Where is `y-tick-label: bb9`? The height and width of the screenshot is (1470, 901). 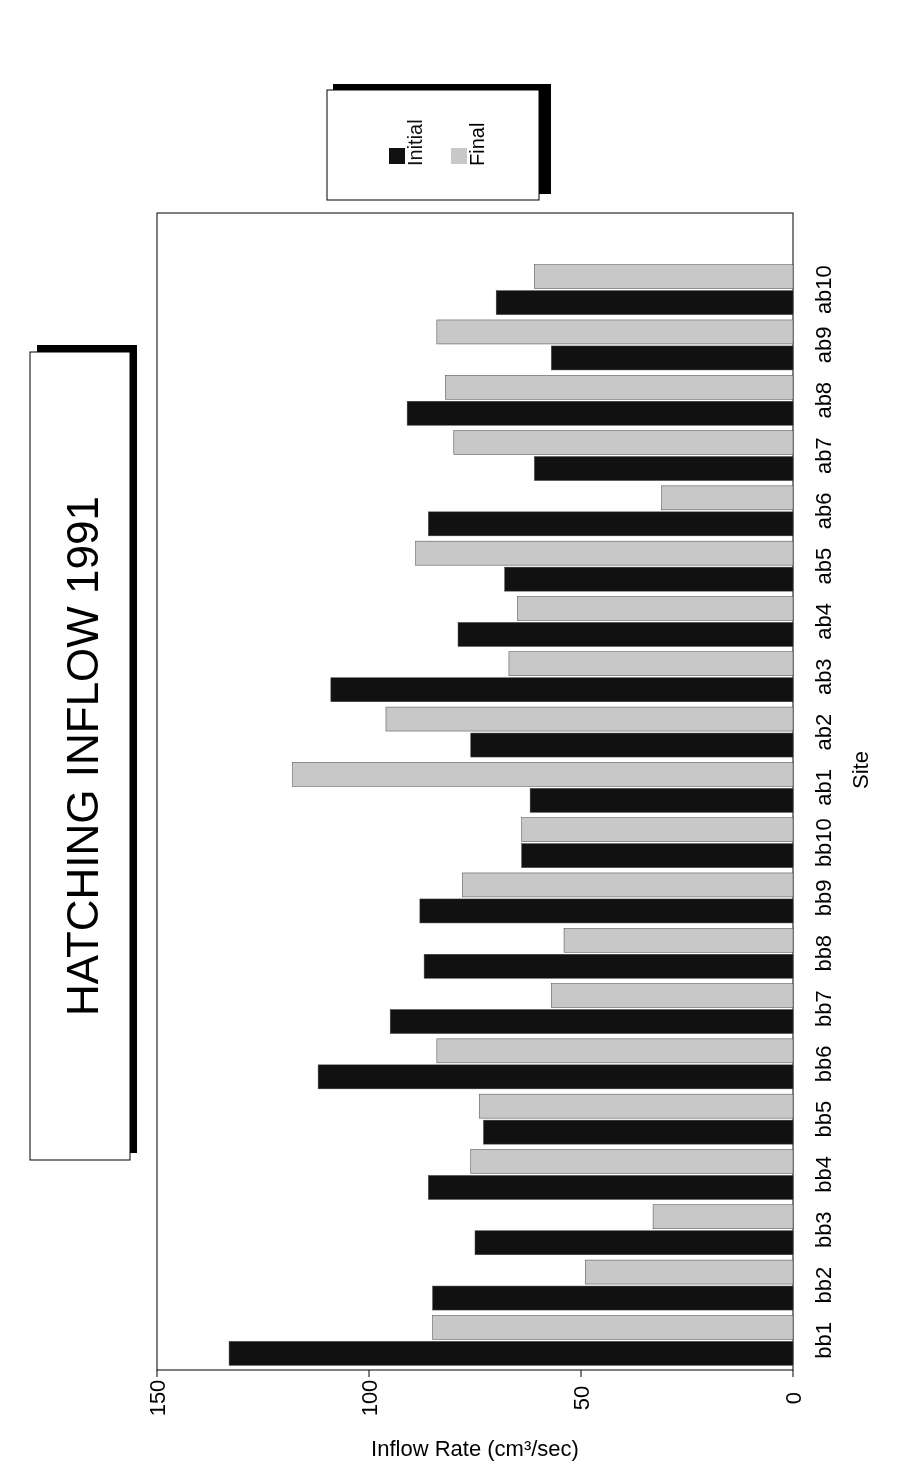 y-tick-label: bb9 is located at coordinates (823, 898).